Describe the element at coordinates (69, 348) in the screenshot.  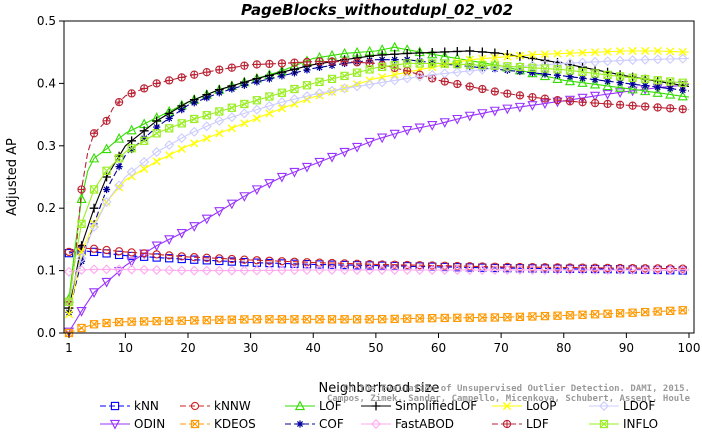
I see `x-tick-label: 1` at that location.